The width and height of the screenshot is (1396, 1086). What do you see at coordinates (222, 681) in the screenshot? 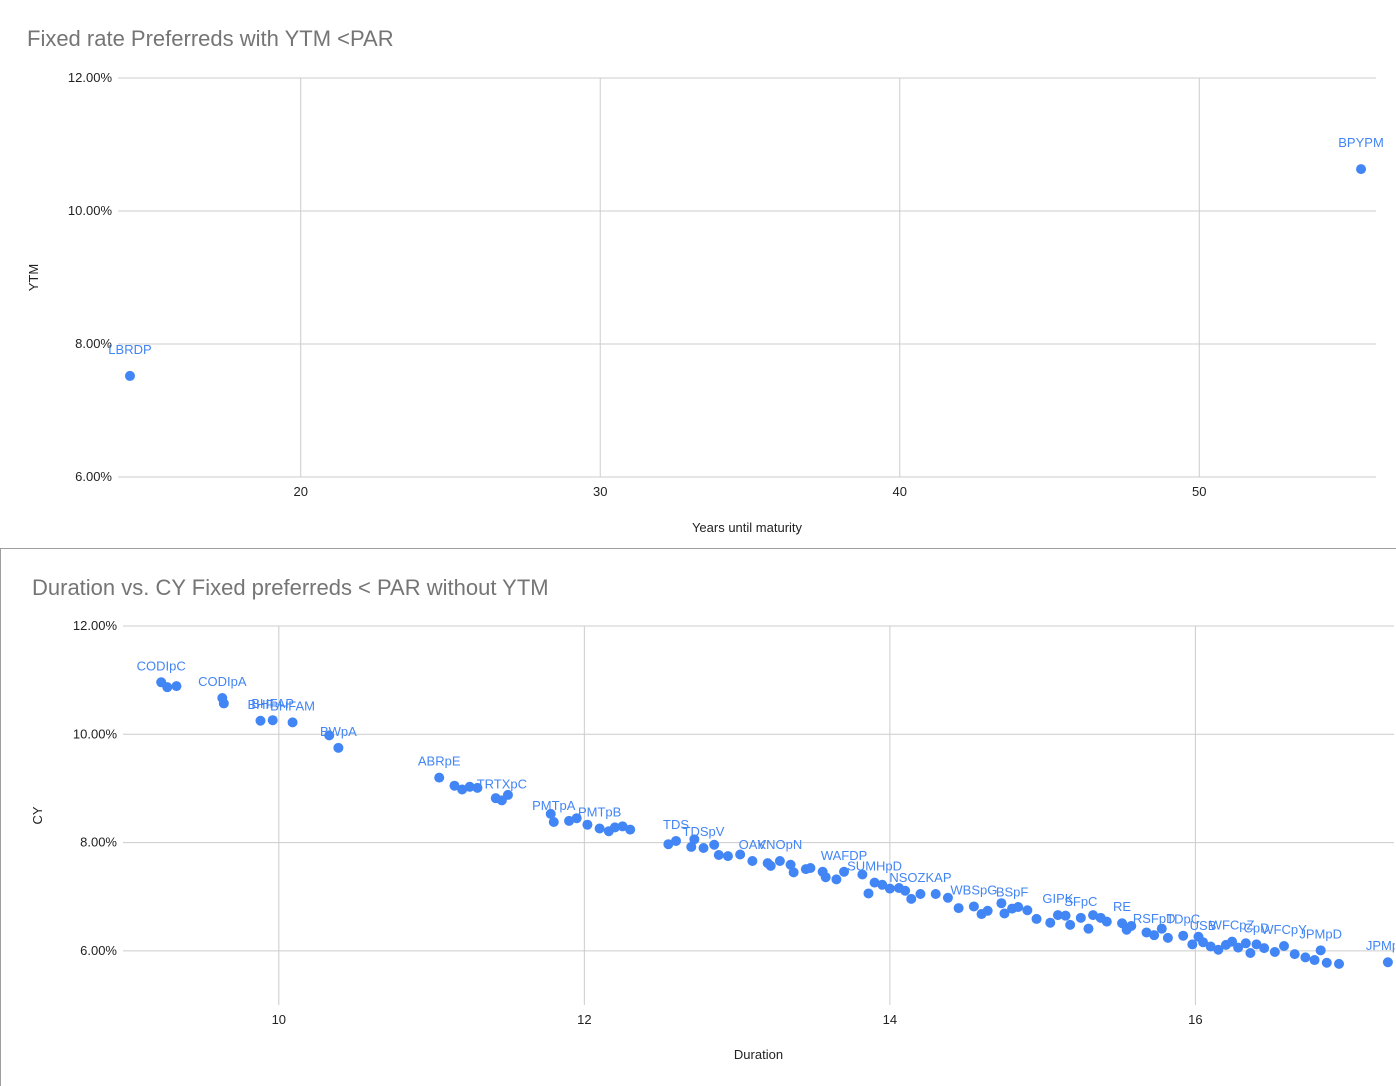
I see `data-label: CODIpA` at bounding box center [222, 681].